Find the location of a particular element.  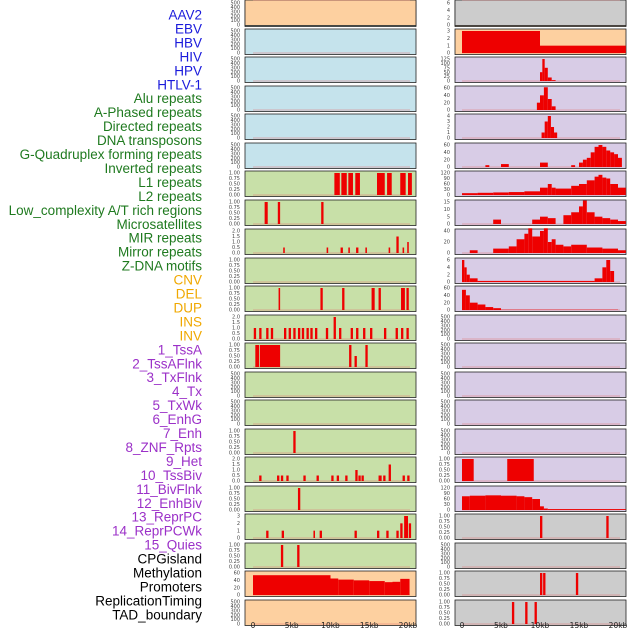

right-panel: 0.000.250.500.751.00 is located at coordinates (533, 528).